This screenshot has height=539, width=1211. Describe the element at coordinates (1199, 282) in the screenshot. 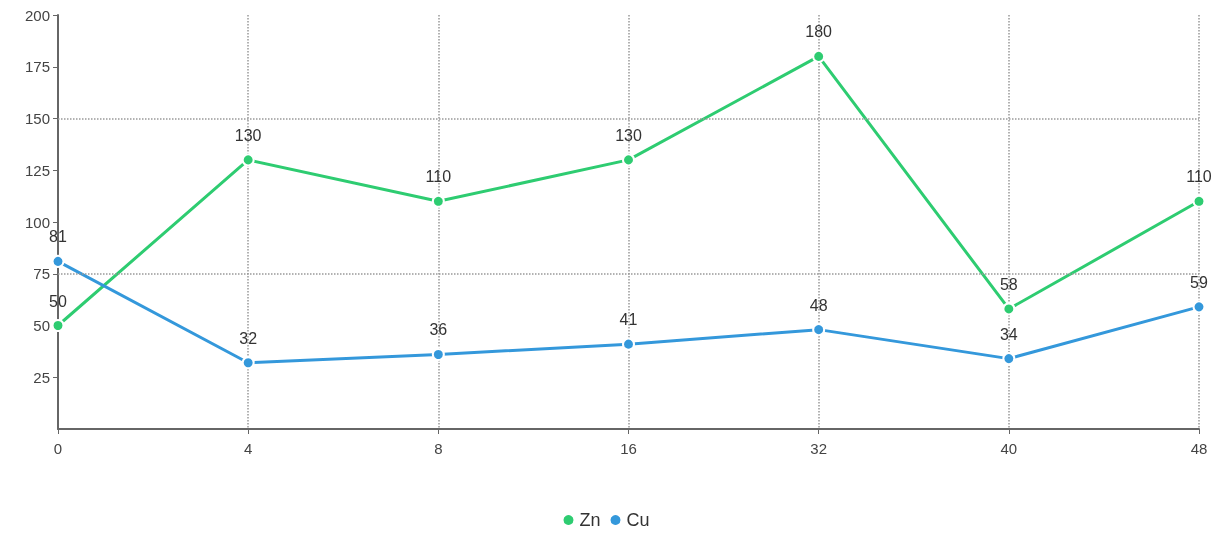

I see `data-label: 59` at that location.